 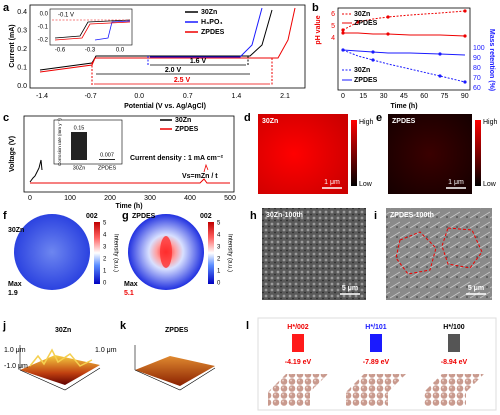 What do you see at coordinates (190, 198) in the screenshot?
I see `x-tick-label: 400` at bounding box center [190, 198].